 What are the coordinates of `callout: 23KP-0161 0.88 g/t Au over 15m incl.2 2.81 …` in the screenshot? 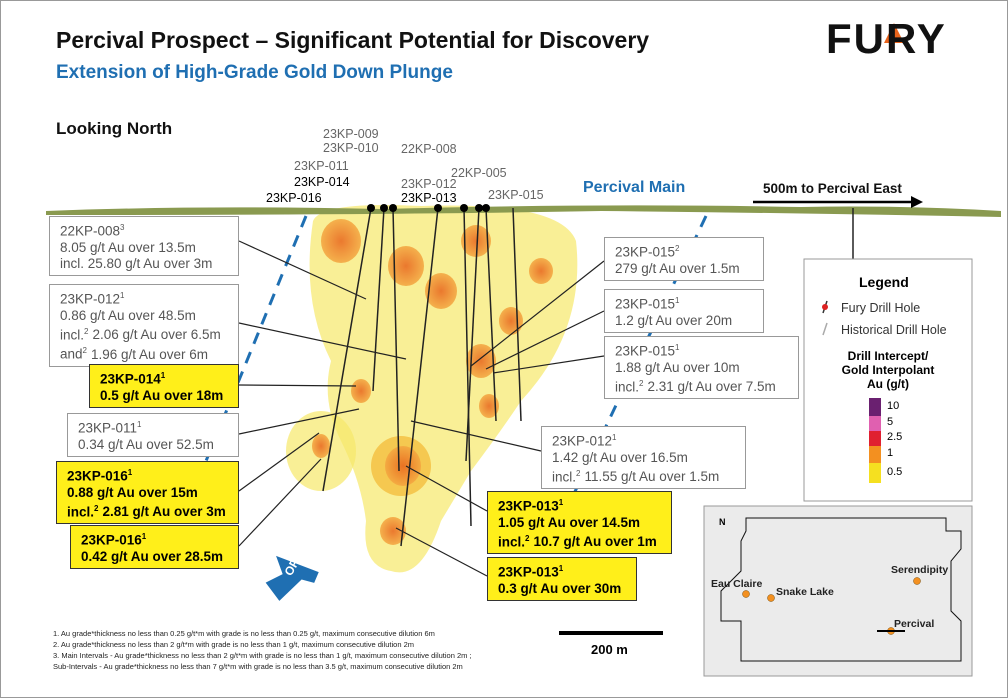 It's located at (147, 492).